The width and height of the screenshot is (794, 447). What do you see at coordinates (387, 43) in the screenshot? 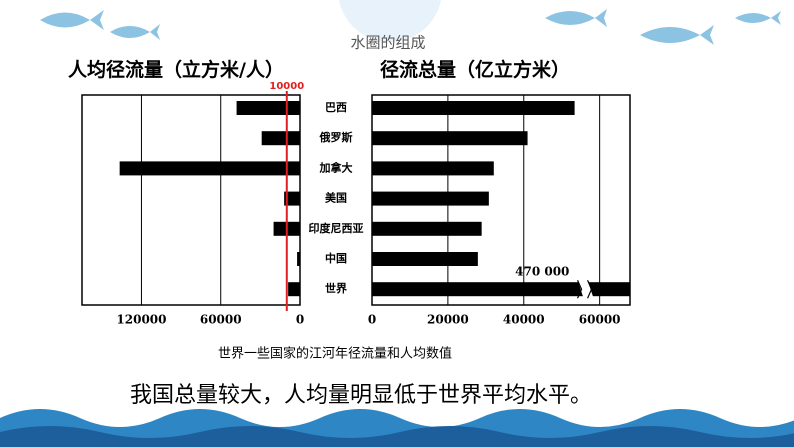
I see `slide-title: 水圈的组成` at bounding box center [387, 43].